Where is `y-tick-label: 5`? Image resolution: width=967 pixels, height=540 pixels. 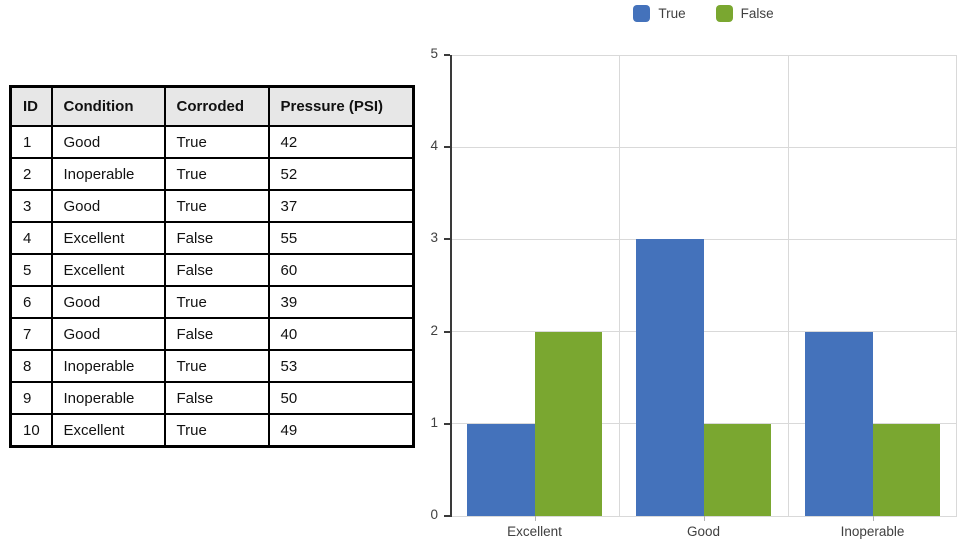 y-tick-label: 5 is located at coordinates (434, 53).